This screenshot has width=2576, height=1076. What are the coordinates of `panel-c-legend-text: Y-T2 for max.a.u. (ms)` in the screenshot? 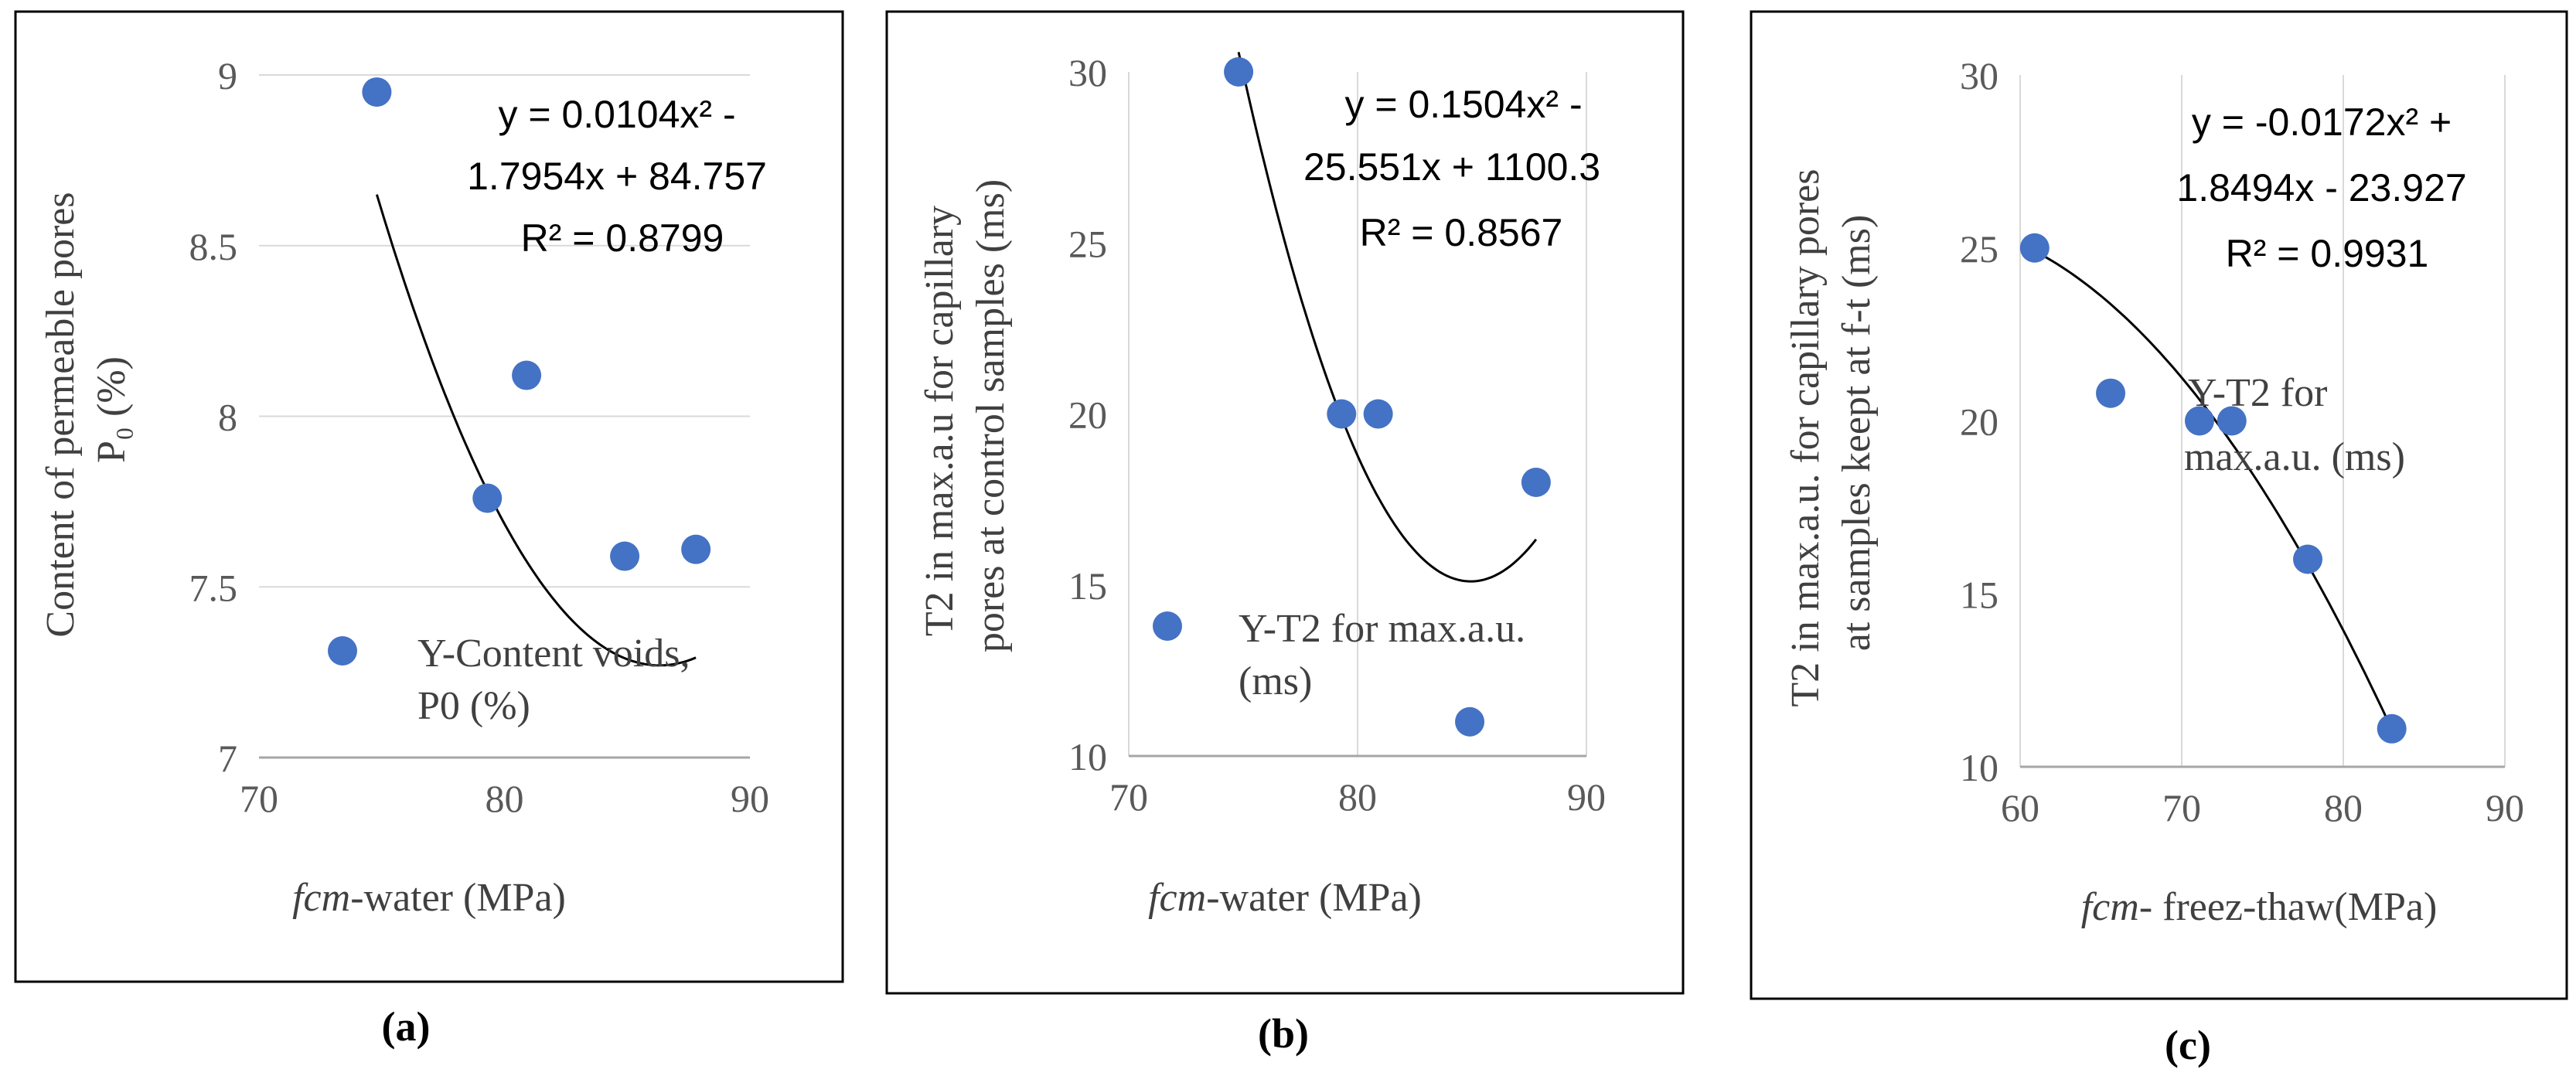 It's located at (2294, 425).